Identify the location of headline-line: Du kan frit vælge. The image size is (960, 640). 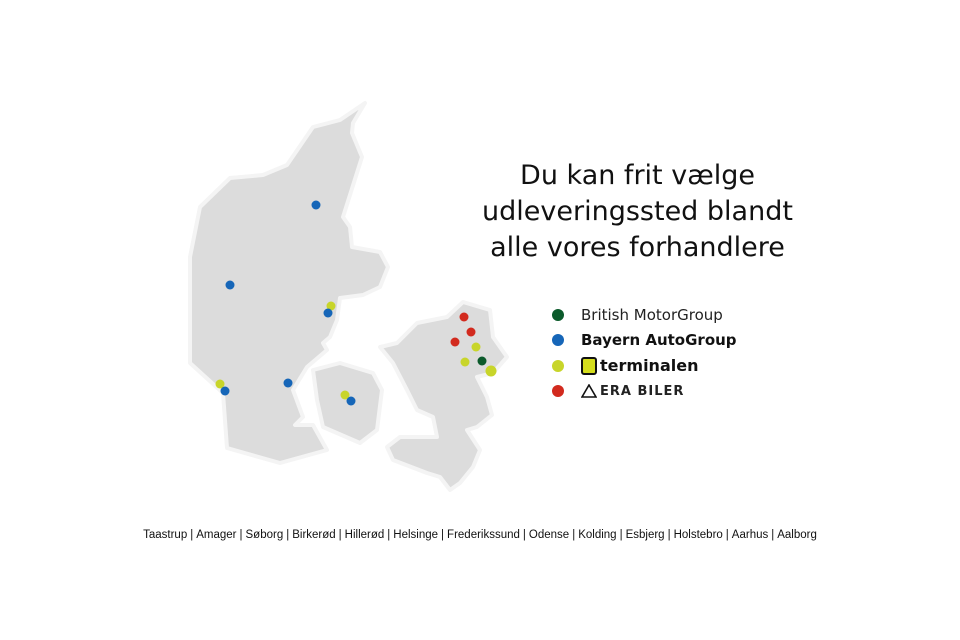
(637, 175).